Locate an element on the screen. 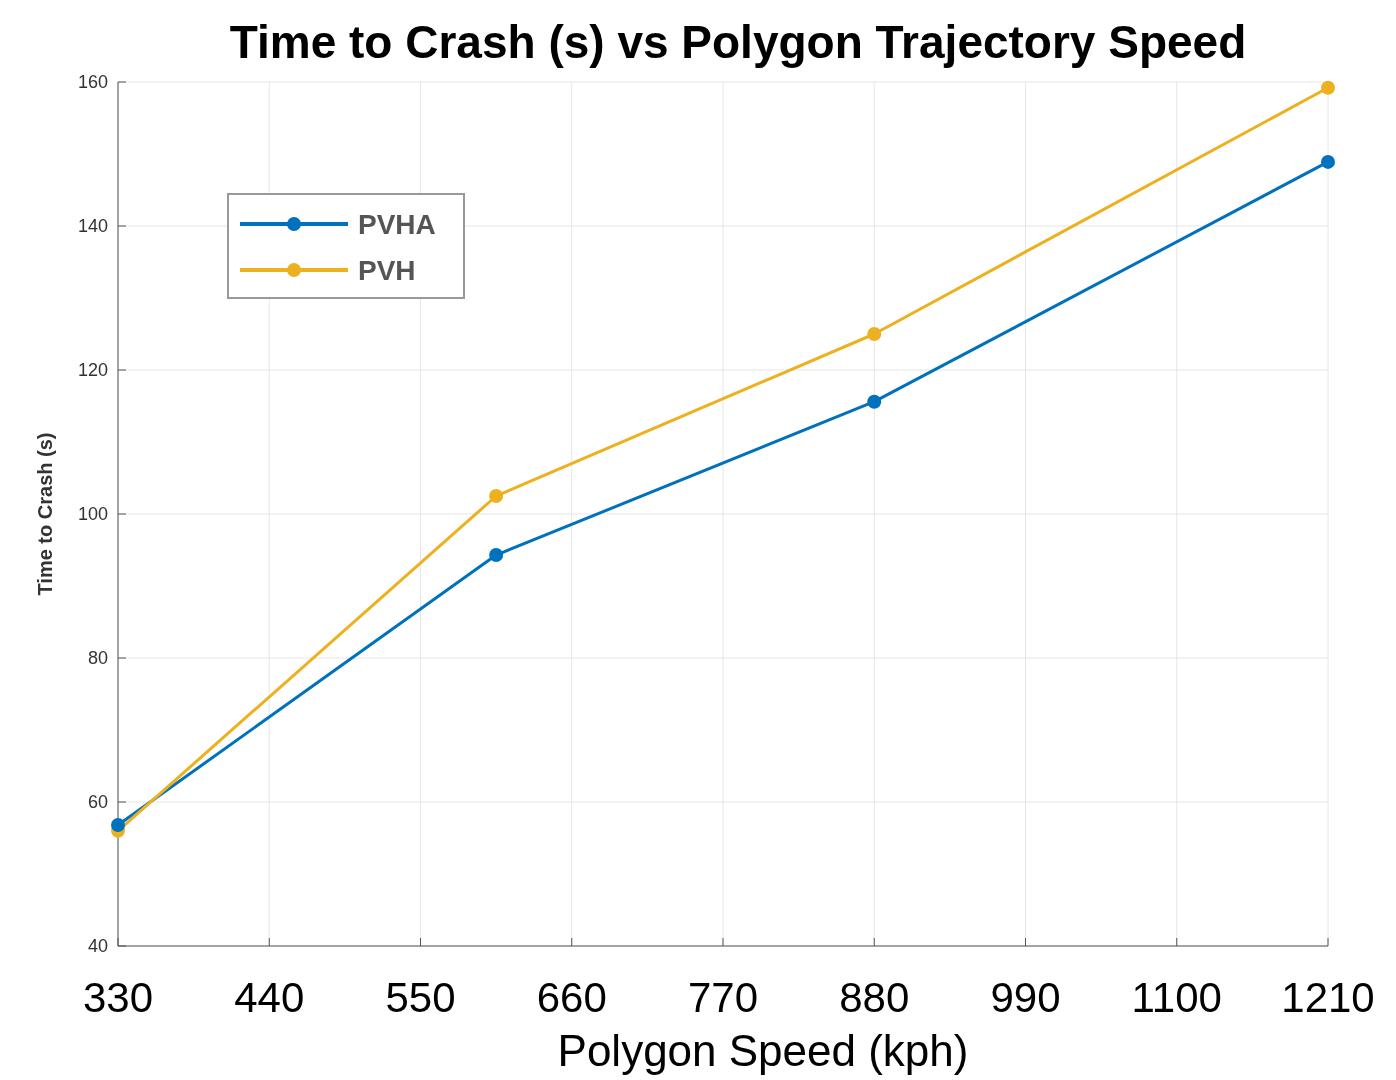  x-tick-label: 990 is located at coordinates (1025, 997).